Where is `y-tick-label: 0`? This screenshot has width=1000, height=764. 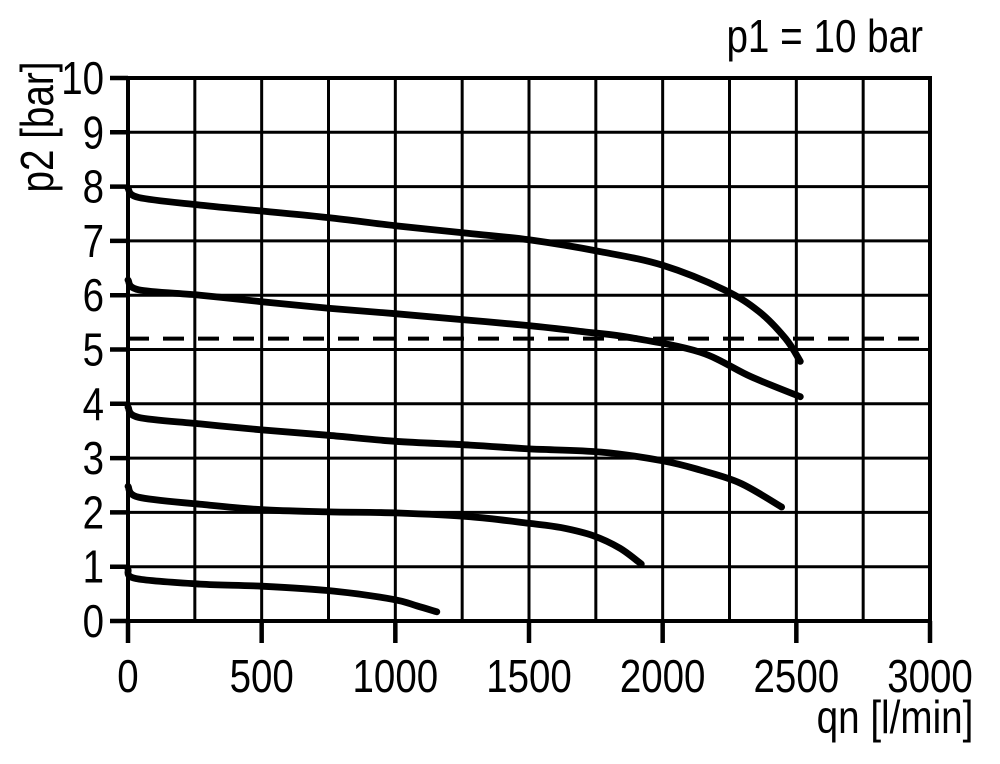
y-tick-label: 0 is located at coordinates (93, 621).